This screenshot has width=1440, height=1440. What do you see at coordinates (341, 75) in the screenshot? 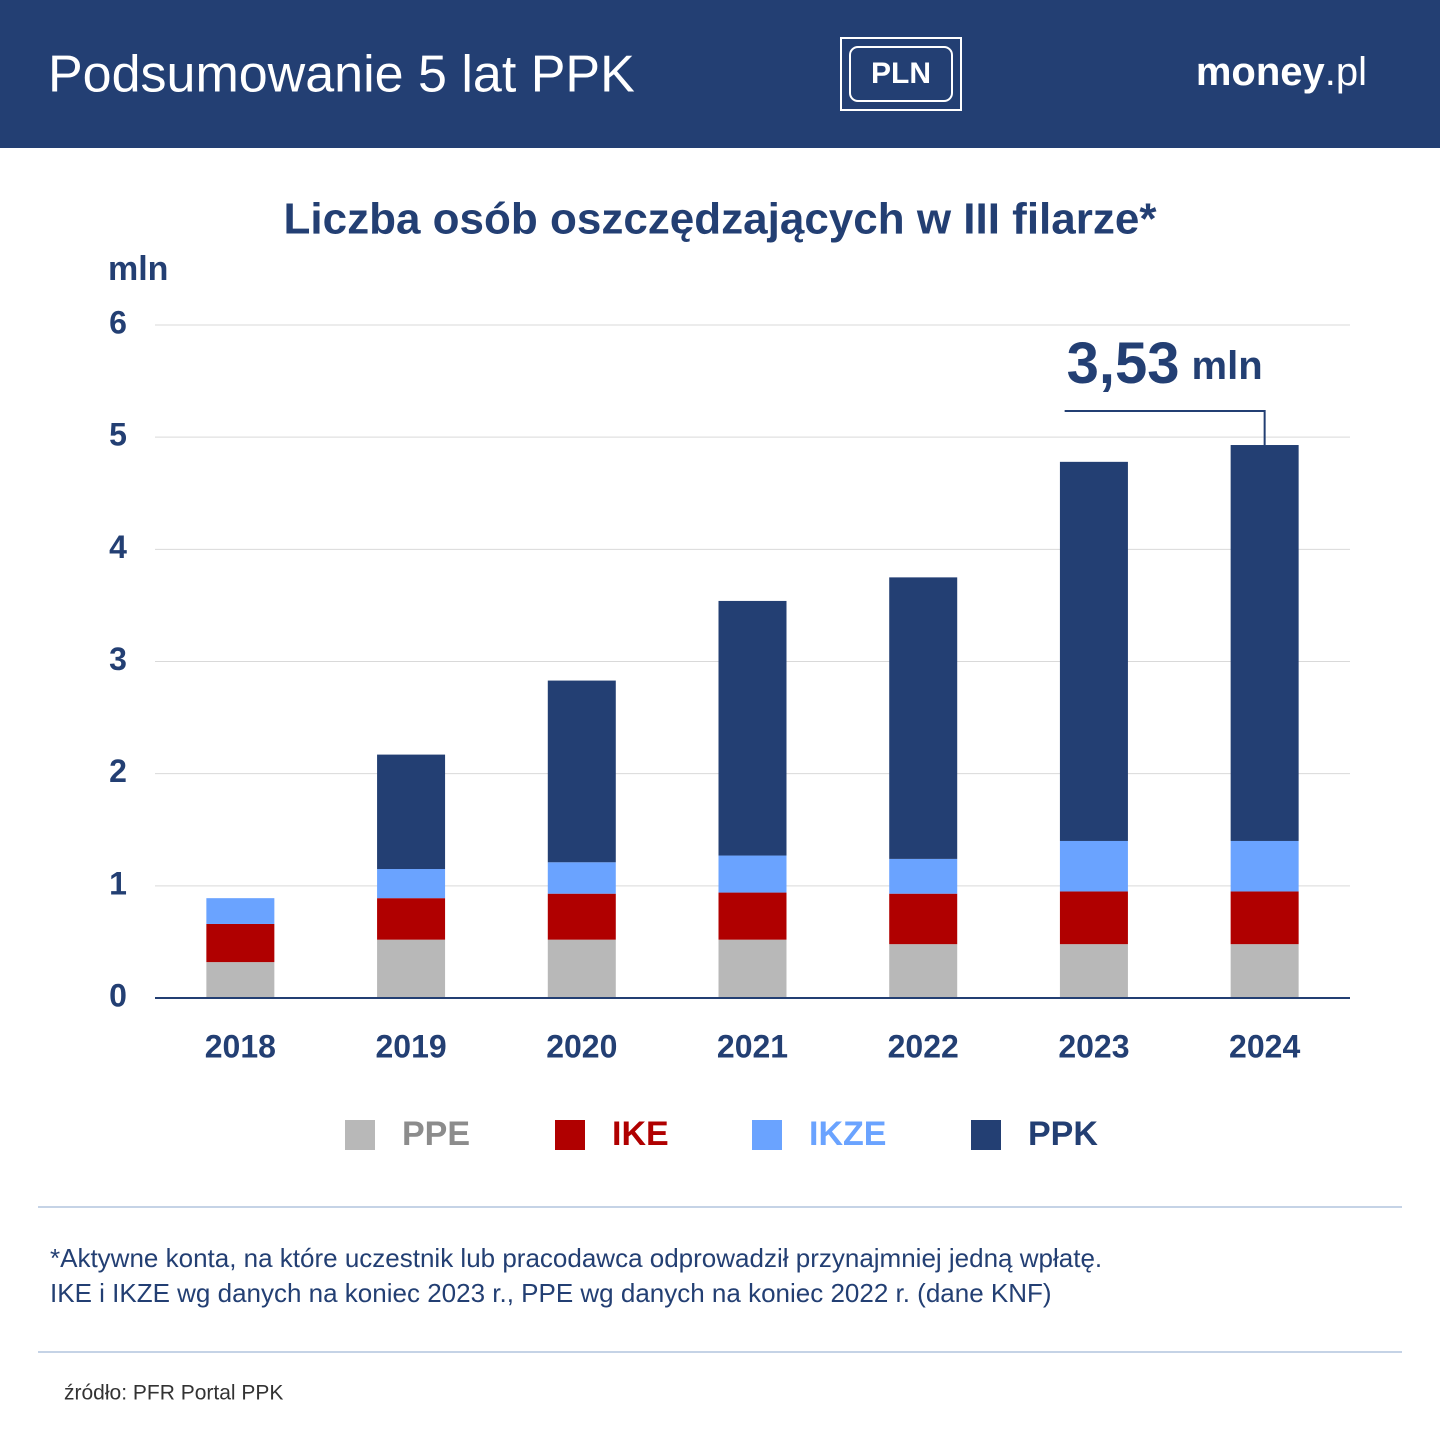
I see `header-title: Podsumowanie 5 lat PPK` at bounding box center [341, 75].